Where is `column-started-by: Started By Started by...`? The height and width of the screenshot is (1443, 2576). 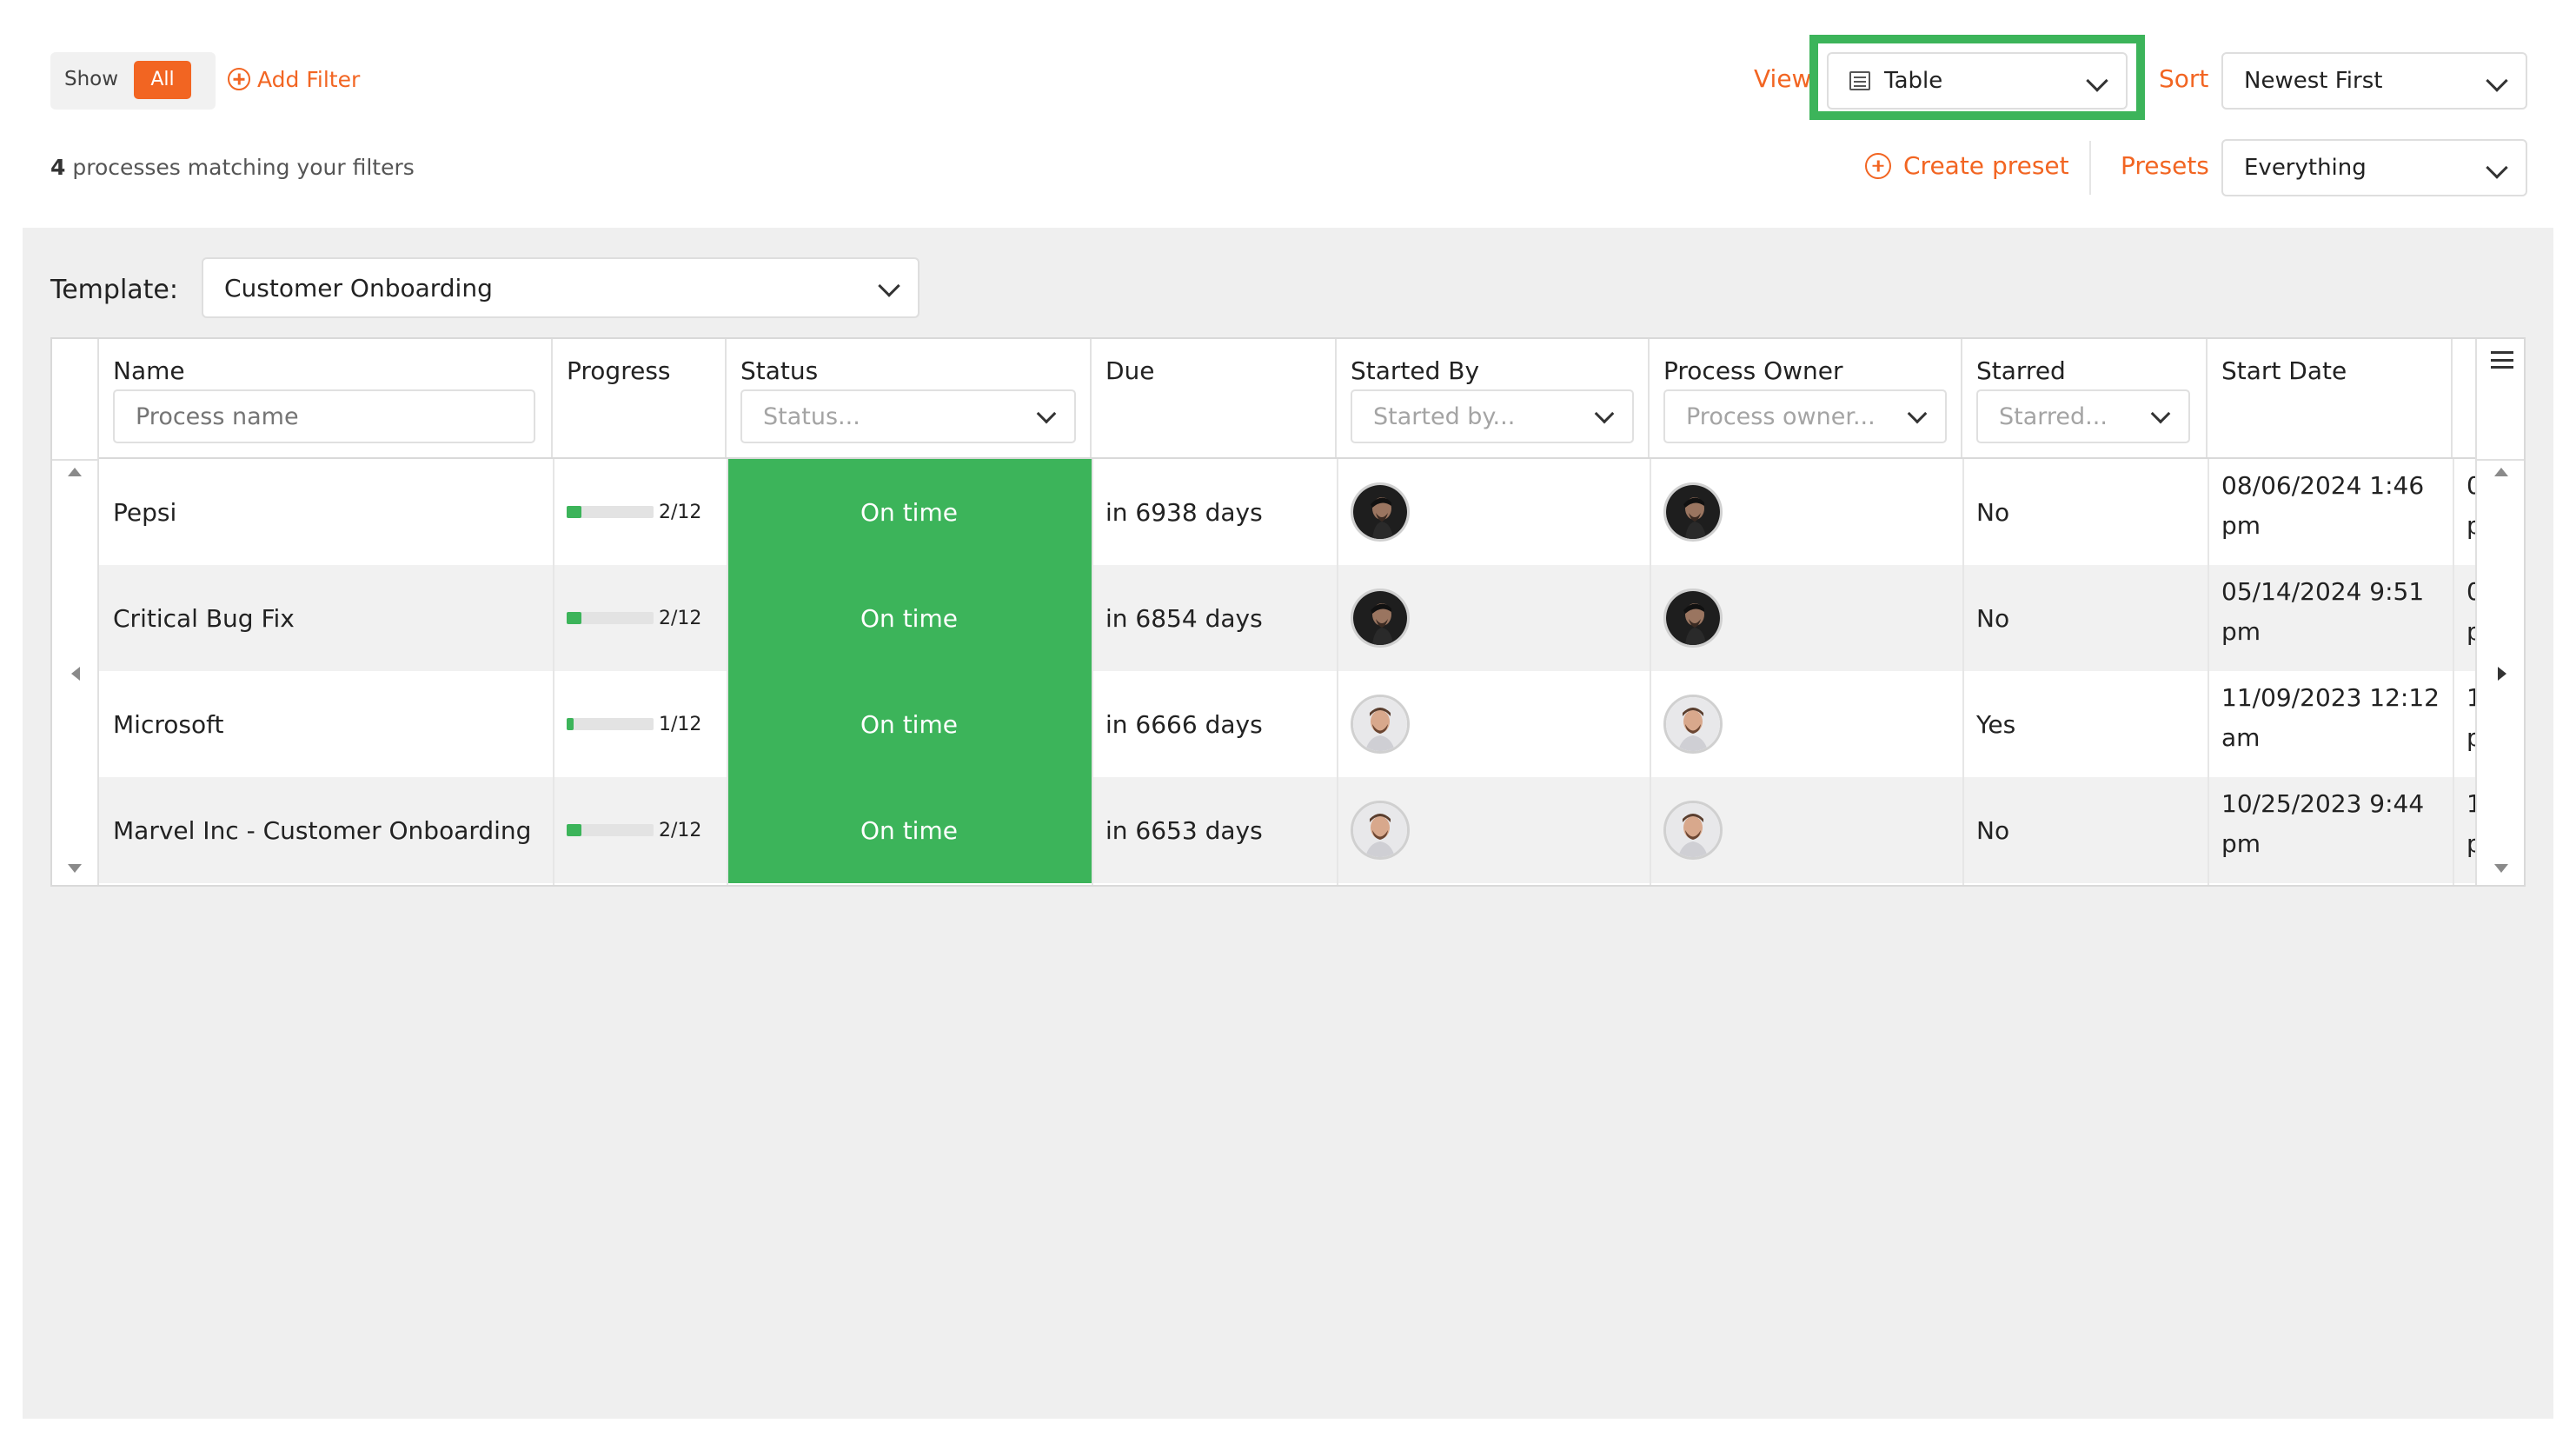 column-started-by: Started By Started by... is located at coordinates (1493, 398).